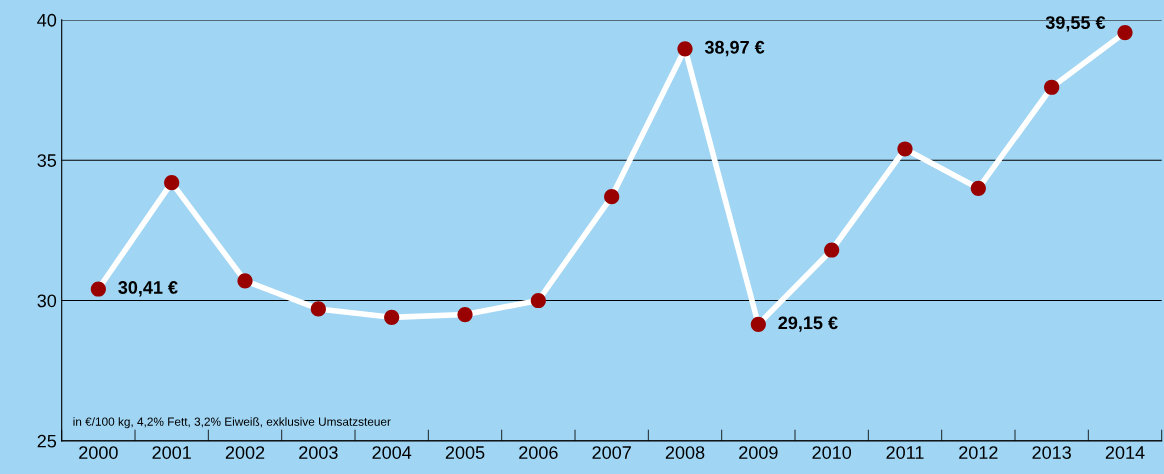 Image resolution: width=1164 pixels, height=474 pixels. What do you see at coordinates (978, 452) in the screenshot?
I see `x-tick-label: 2012` at bounding box center [978, 452].